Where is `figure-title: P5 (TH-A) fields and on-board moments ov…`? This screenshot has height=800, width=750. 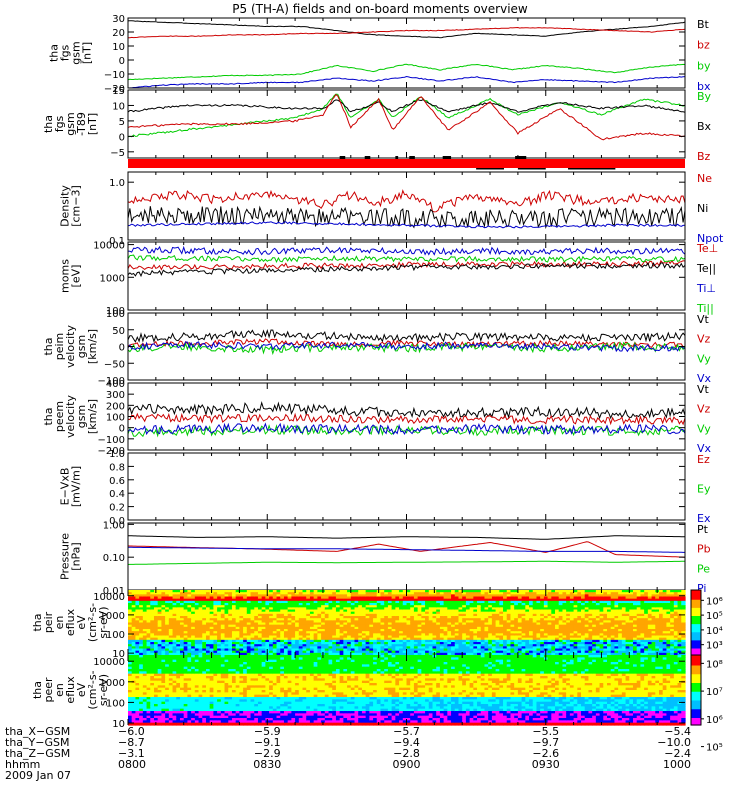 figure-title: P5 (TH-A) fields and on-board moments ov… is located at coordinates (380, 9).